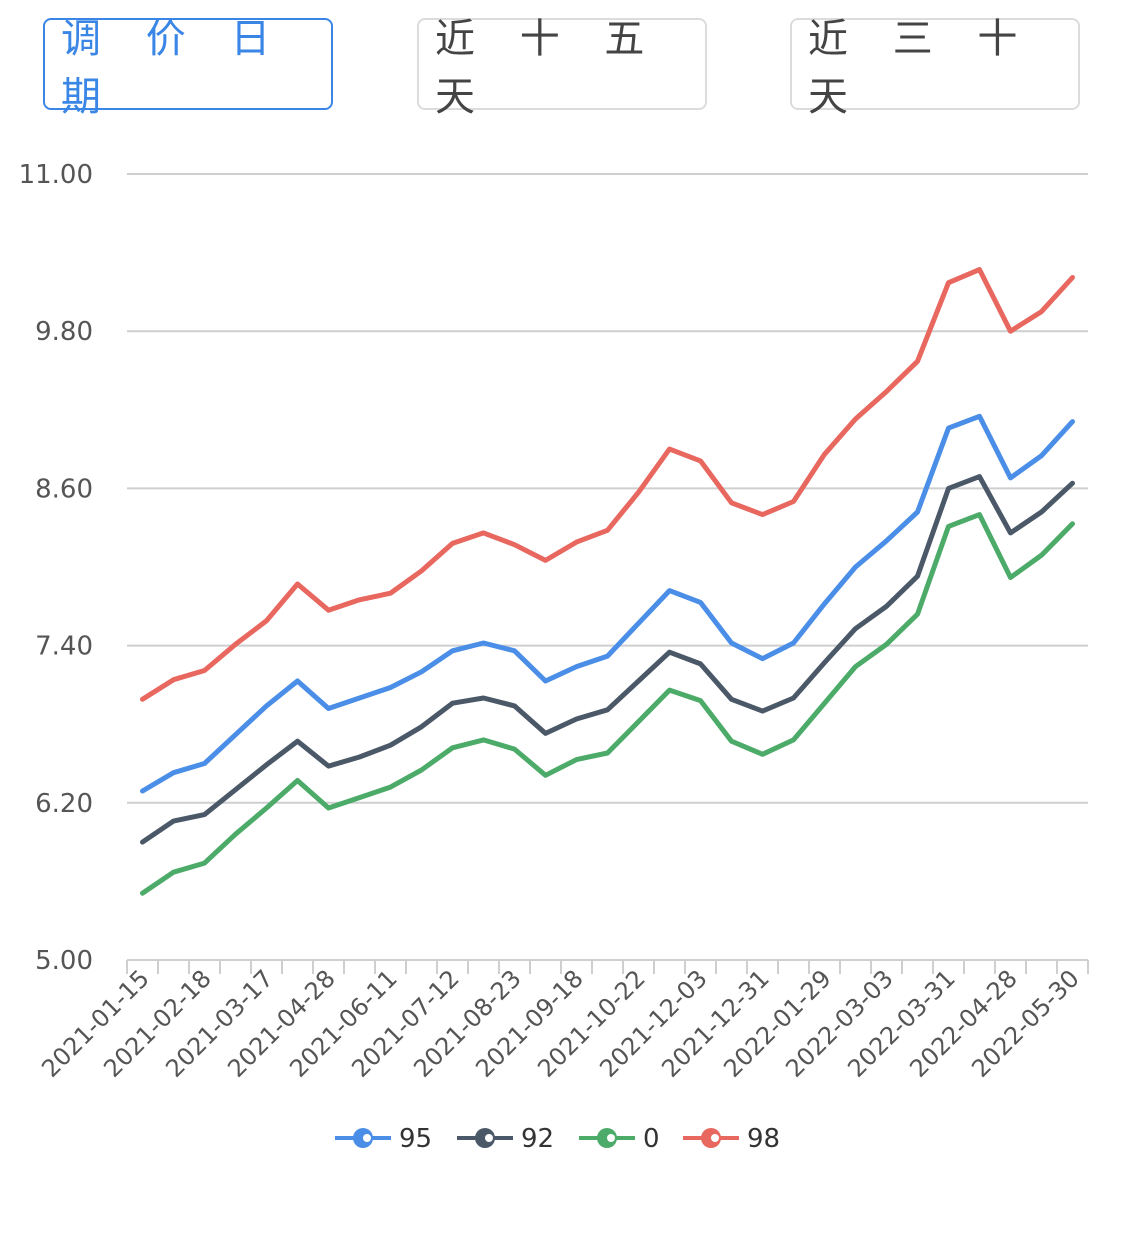 The width and height of the screenshot is (1125, 1238). What do you see at coordinates (64, 961) in the screenshot?
I see `y-tick-label: 5.00` at bounding box center [64, 961].